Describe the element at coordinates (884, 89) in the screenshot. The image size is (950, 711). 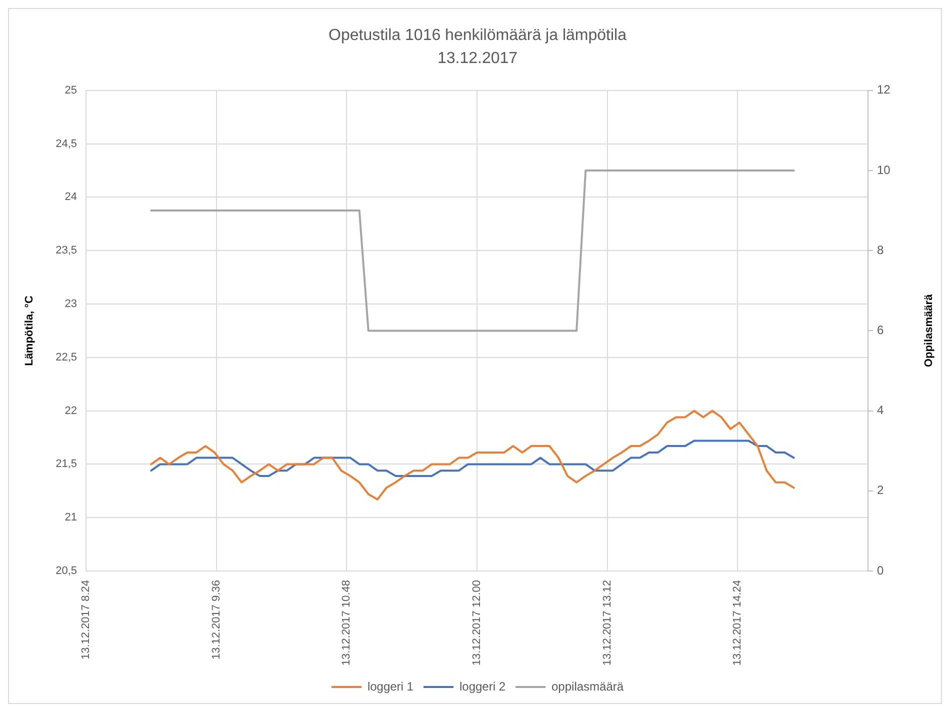
I see `y2-tick-label: 12` at that location.